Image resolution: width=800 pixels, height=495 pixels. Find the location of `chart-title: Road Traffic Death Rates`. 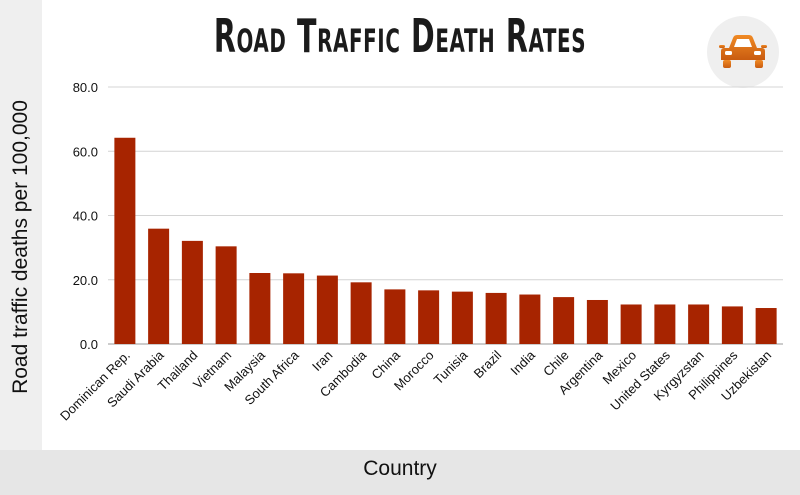

chart-title: Road Traffic Death Rates is located at coordinates (400, 36).